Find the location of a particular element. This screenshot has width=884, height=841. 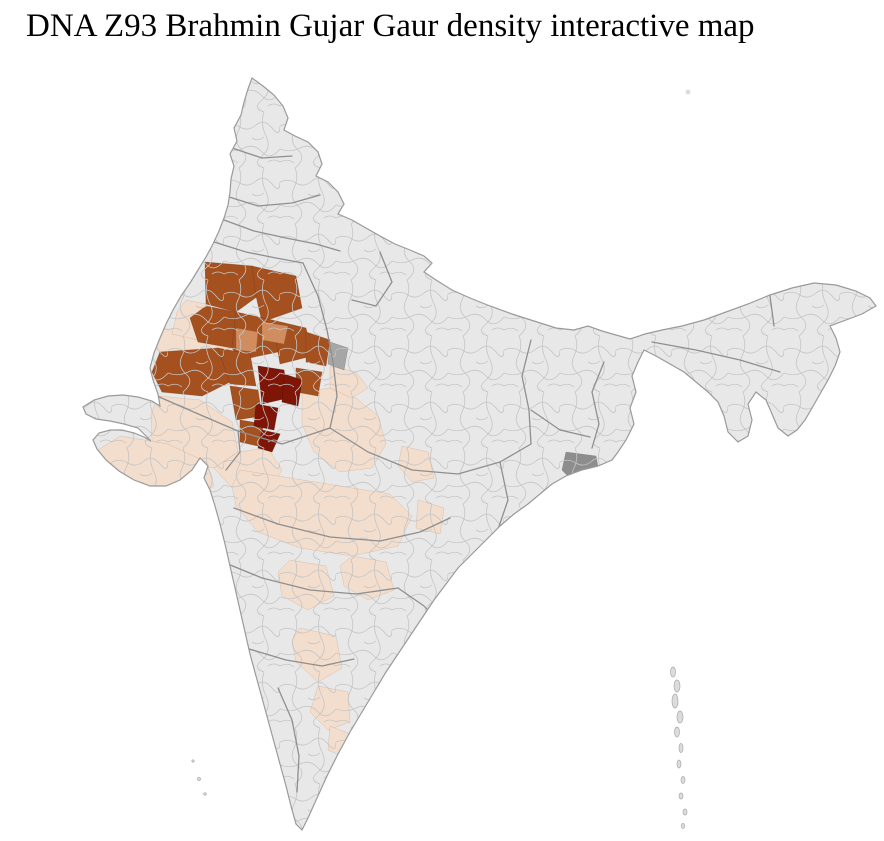

lakshadweep-islands is located at coordinates (199, 777).